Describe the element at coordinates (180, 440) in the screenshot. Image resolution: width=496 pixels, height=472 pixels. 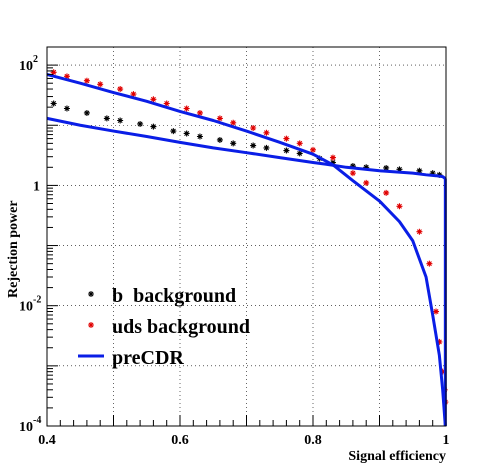
I see `x-tick-label: 0.6` at that location.